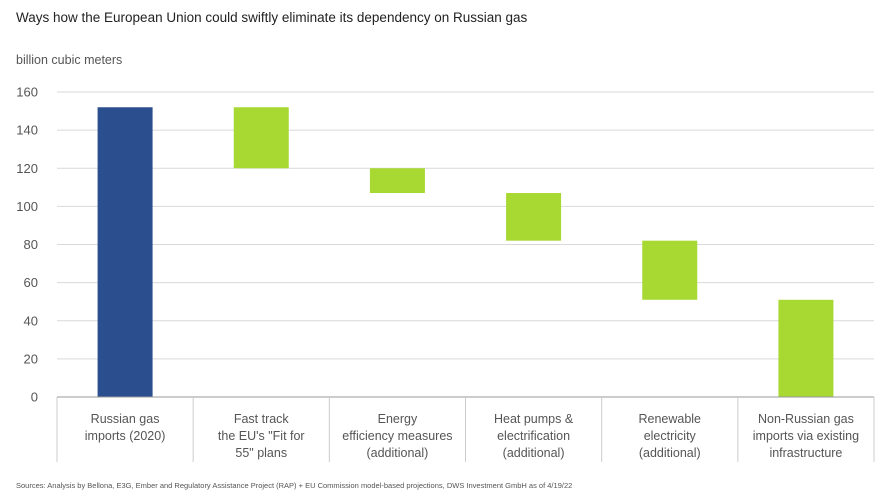  Describe the element at coordinates (261, 436) in the screenshot. I see `x-category-label: the EU's "Fit for` at that location.